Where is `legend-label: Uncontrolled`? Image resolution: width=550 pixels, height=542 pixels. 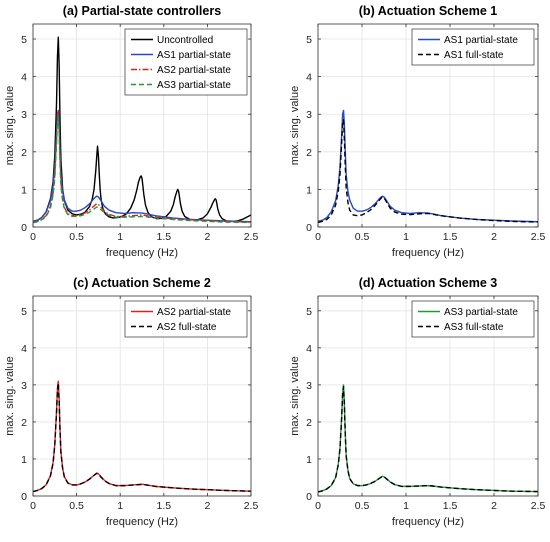 legend-label: Uncontrolled is located at coordinates (185, 40).